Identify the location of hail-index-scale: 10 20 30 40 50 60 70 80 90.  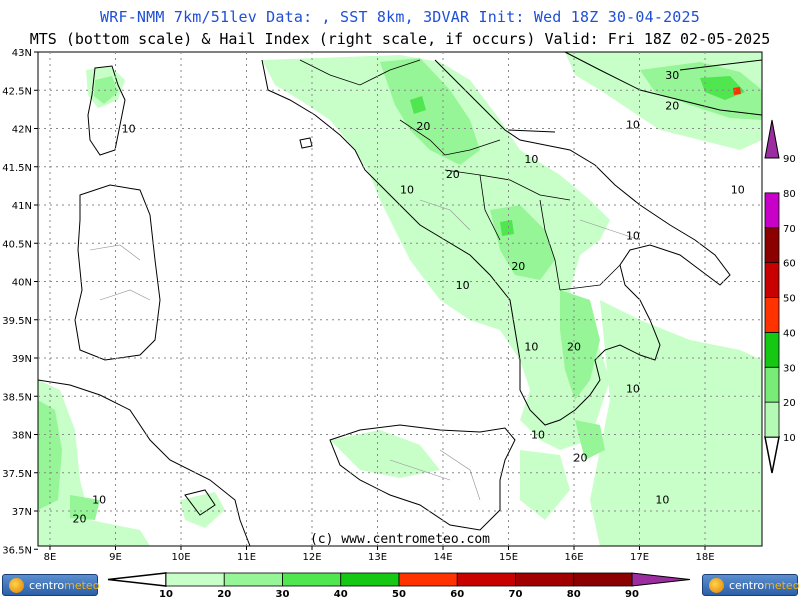
(780, 296).